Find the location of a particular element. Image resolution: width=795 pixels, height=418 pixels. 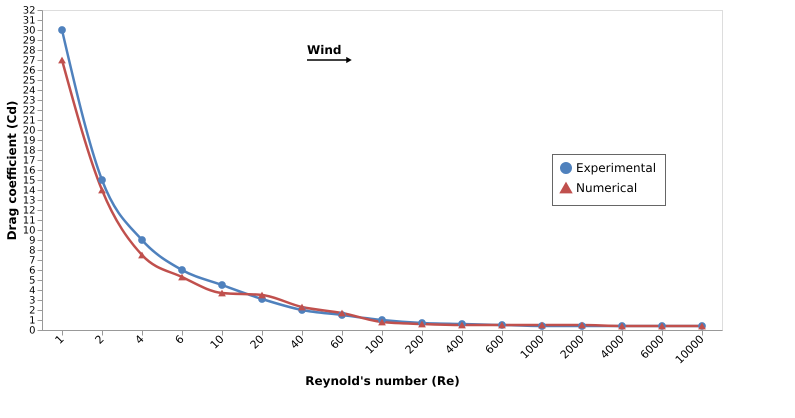

x-tick-label: 200 is located at coordinates (414, 344).